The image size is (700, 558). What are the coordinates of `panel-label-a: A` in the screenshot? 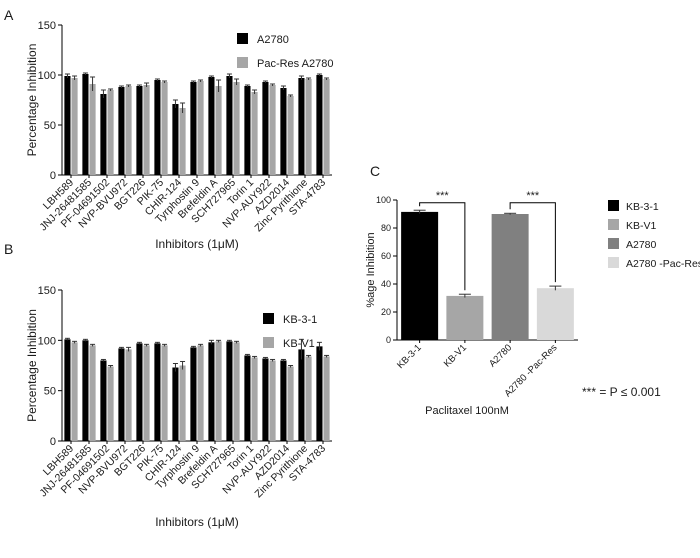 It's located at (9, 15).